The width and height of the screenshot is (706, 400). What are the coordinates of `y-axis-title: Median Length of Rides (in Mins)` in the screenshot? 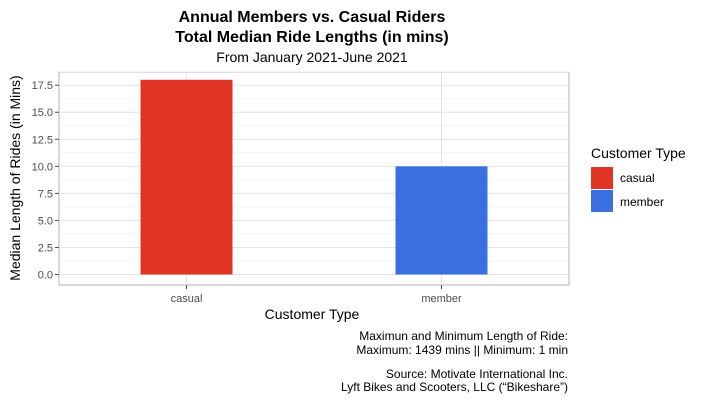 It's located at (15, 177).